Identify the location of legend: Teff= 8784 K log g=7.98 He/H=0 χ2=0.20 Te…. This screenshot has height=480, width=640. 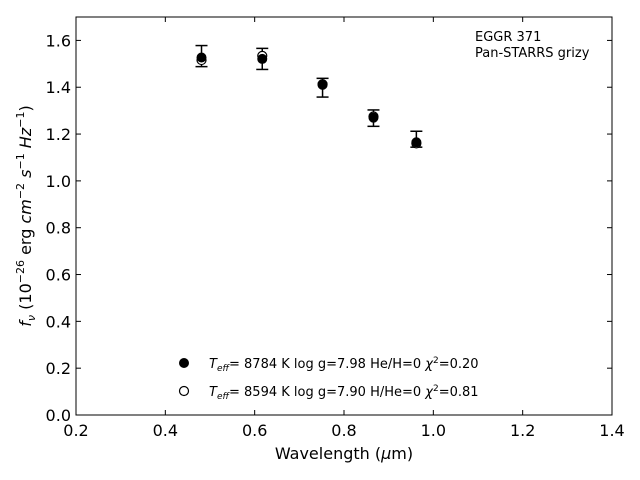
(328, 379).